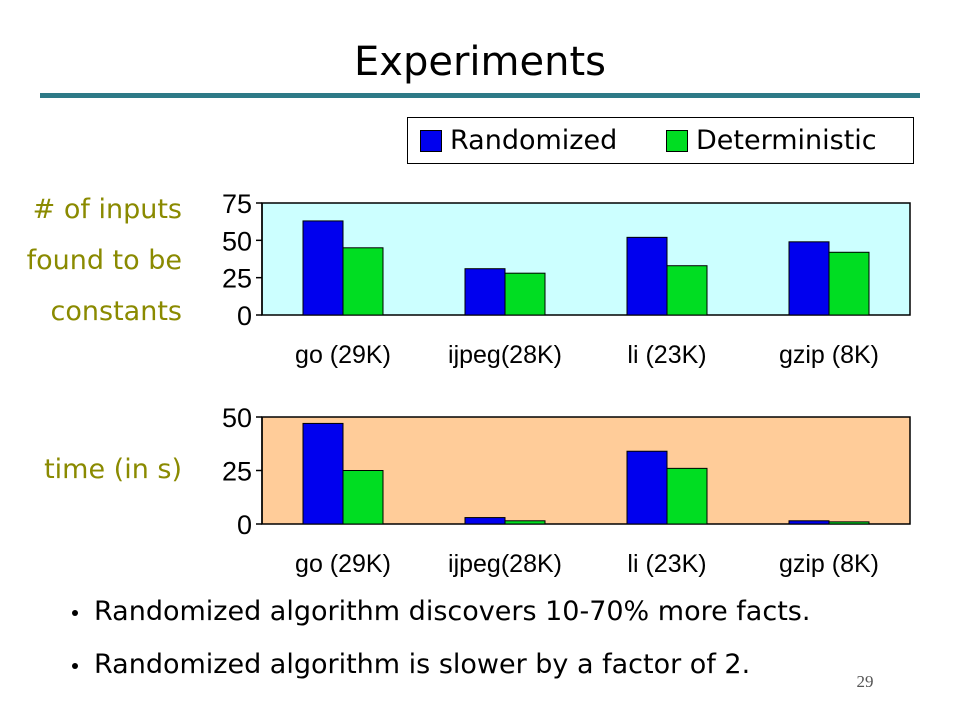  Describe the element at coordinates (107, 209) in the screenshot. I see `chart1-side-label-line: # of inputs` at that location.